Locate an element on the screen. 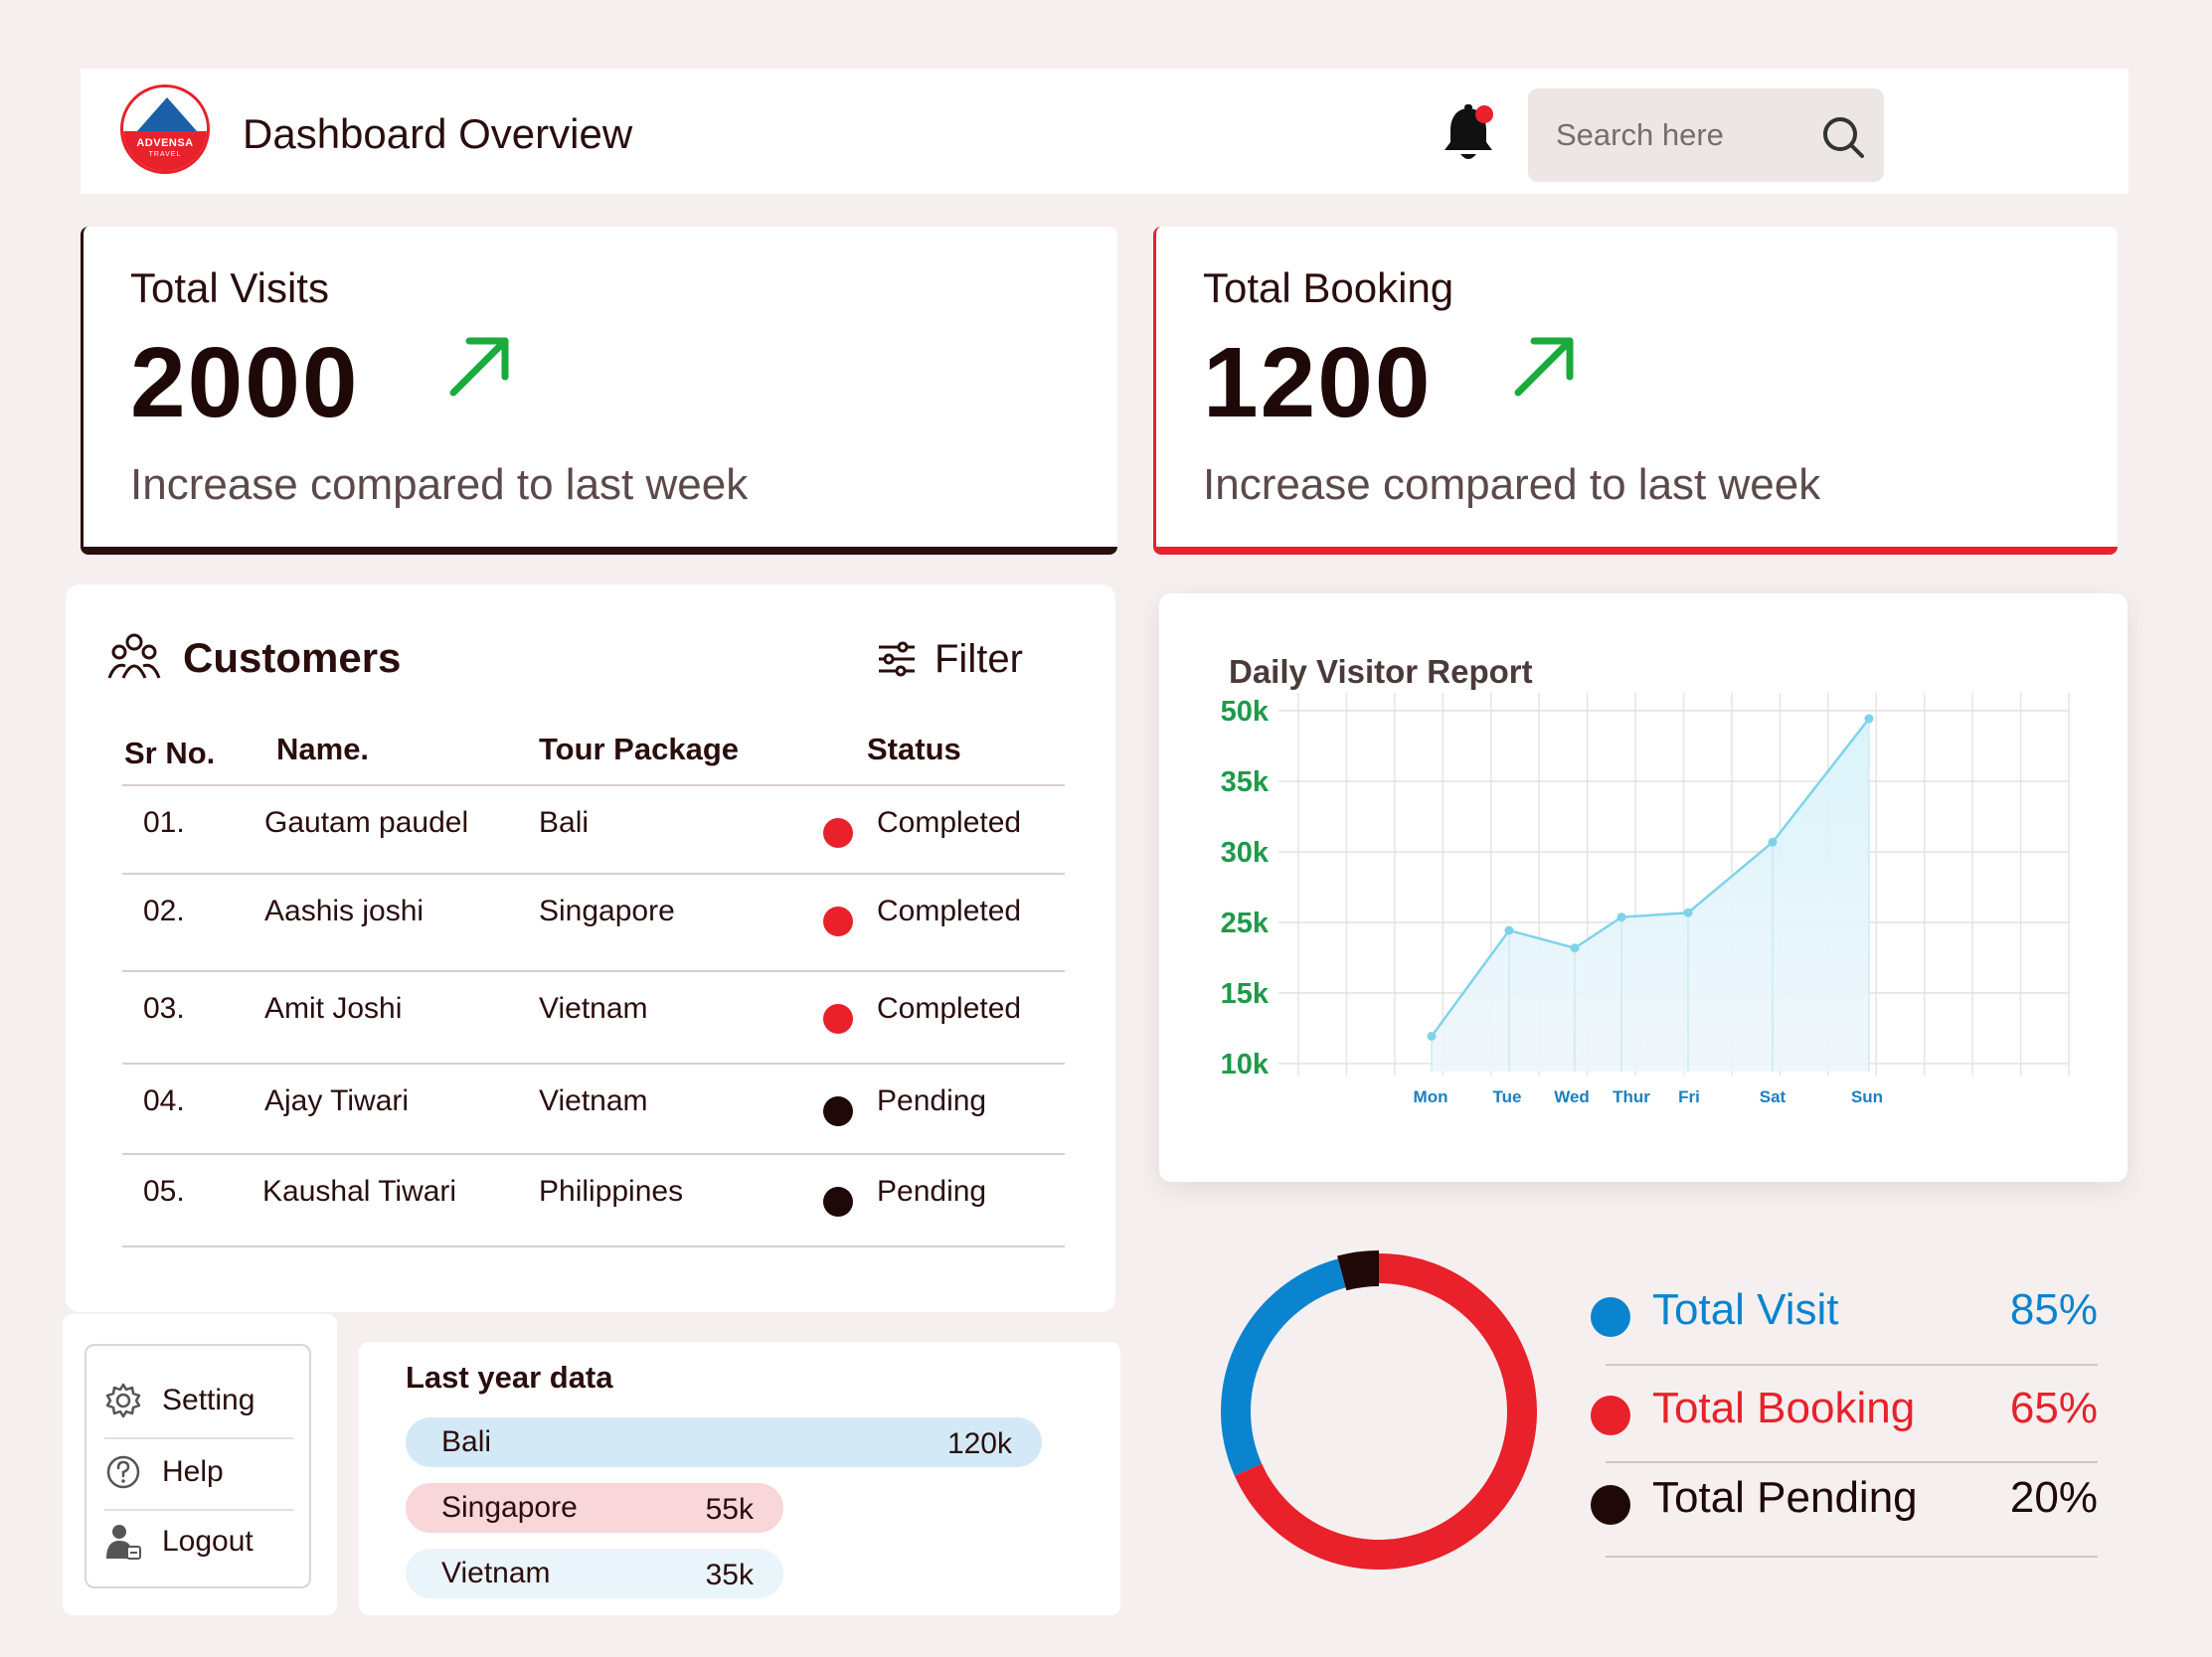 The width and height of the screenshot is (2212, 1657). last-year-bar-singapore: Singapore 55k is located at coordinates (594, 1508).